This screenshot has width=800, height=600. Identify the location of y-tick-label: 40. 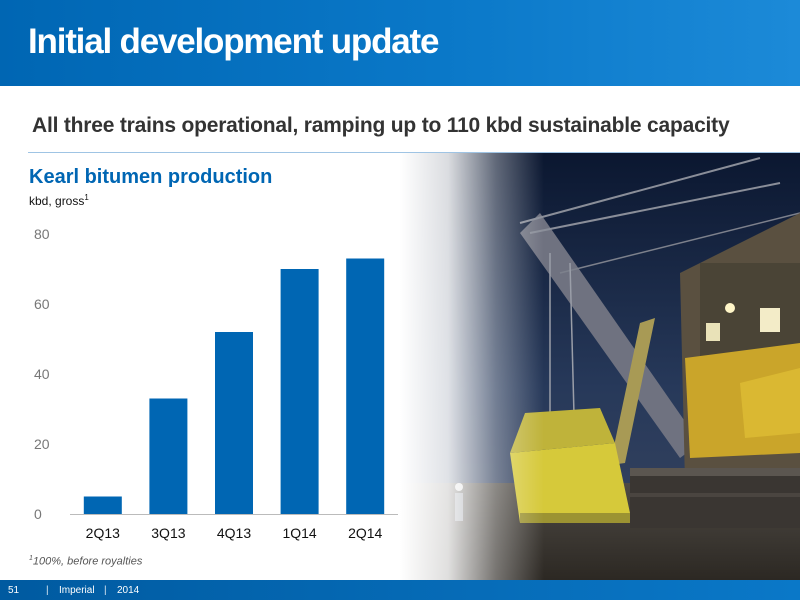
(42, 374).